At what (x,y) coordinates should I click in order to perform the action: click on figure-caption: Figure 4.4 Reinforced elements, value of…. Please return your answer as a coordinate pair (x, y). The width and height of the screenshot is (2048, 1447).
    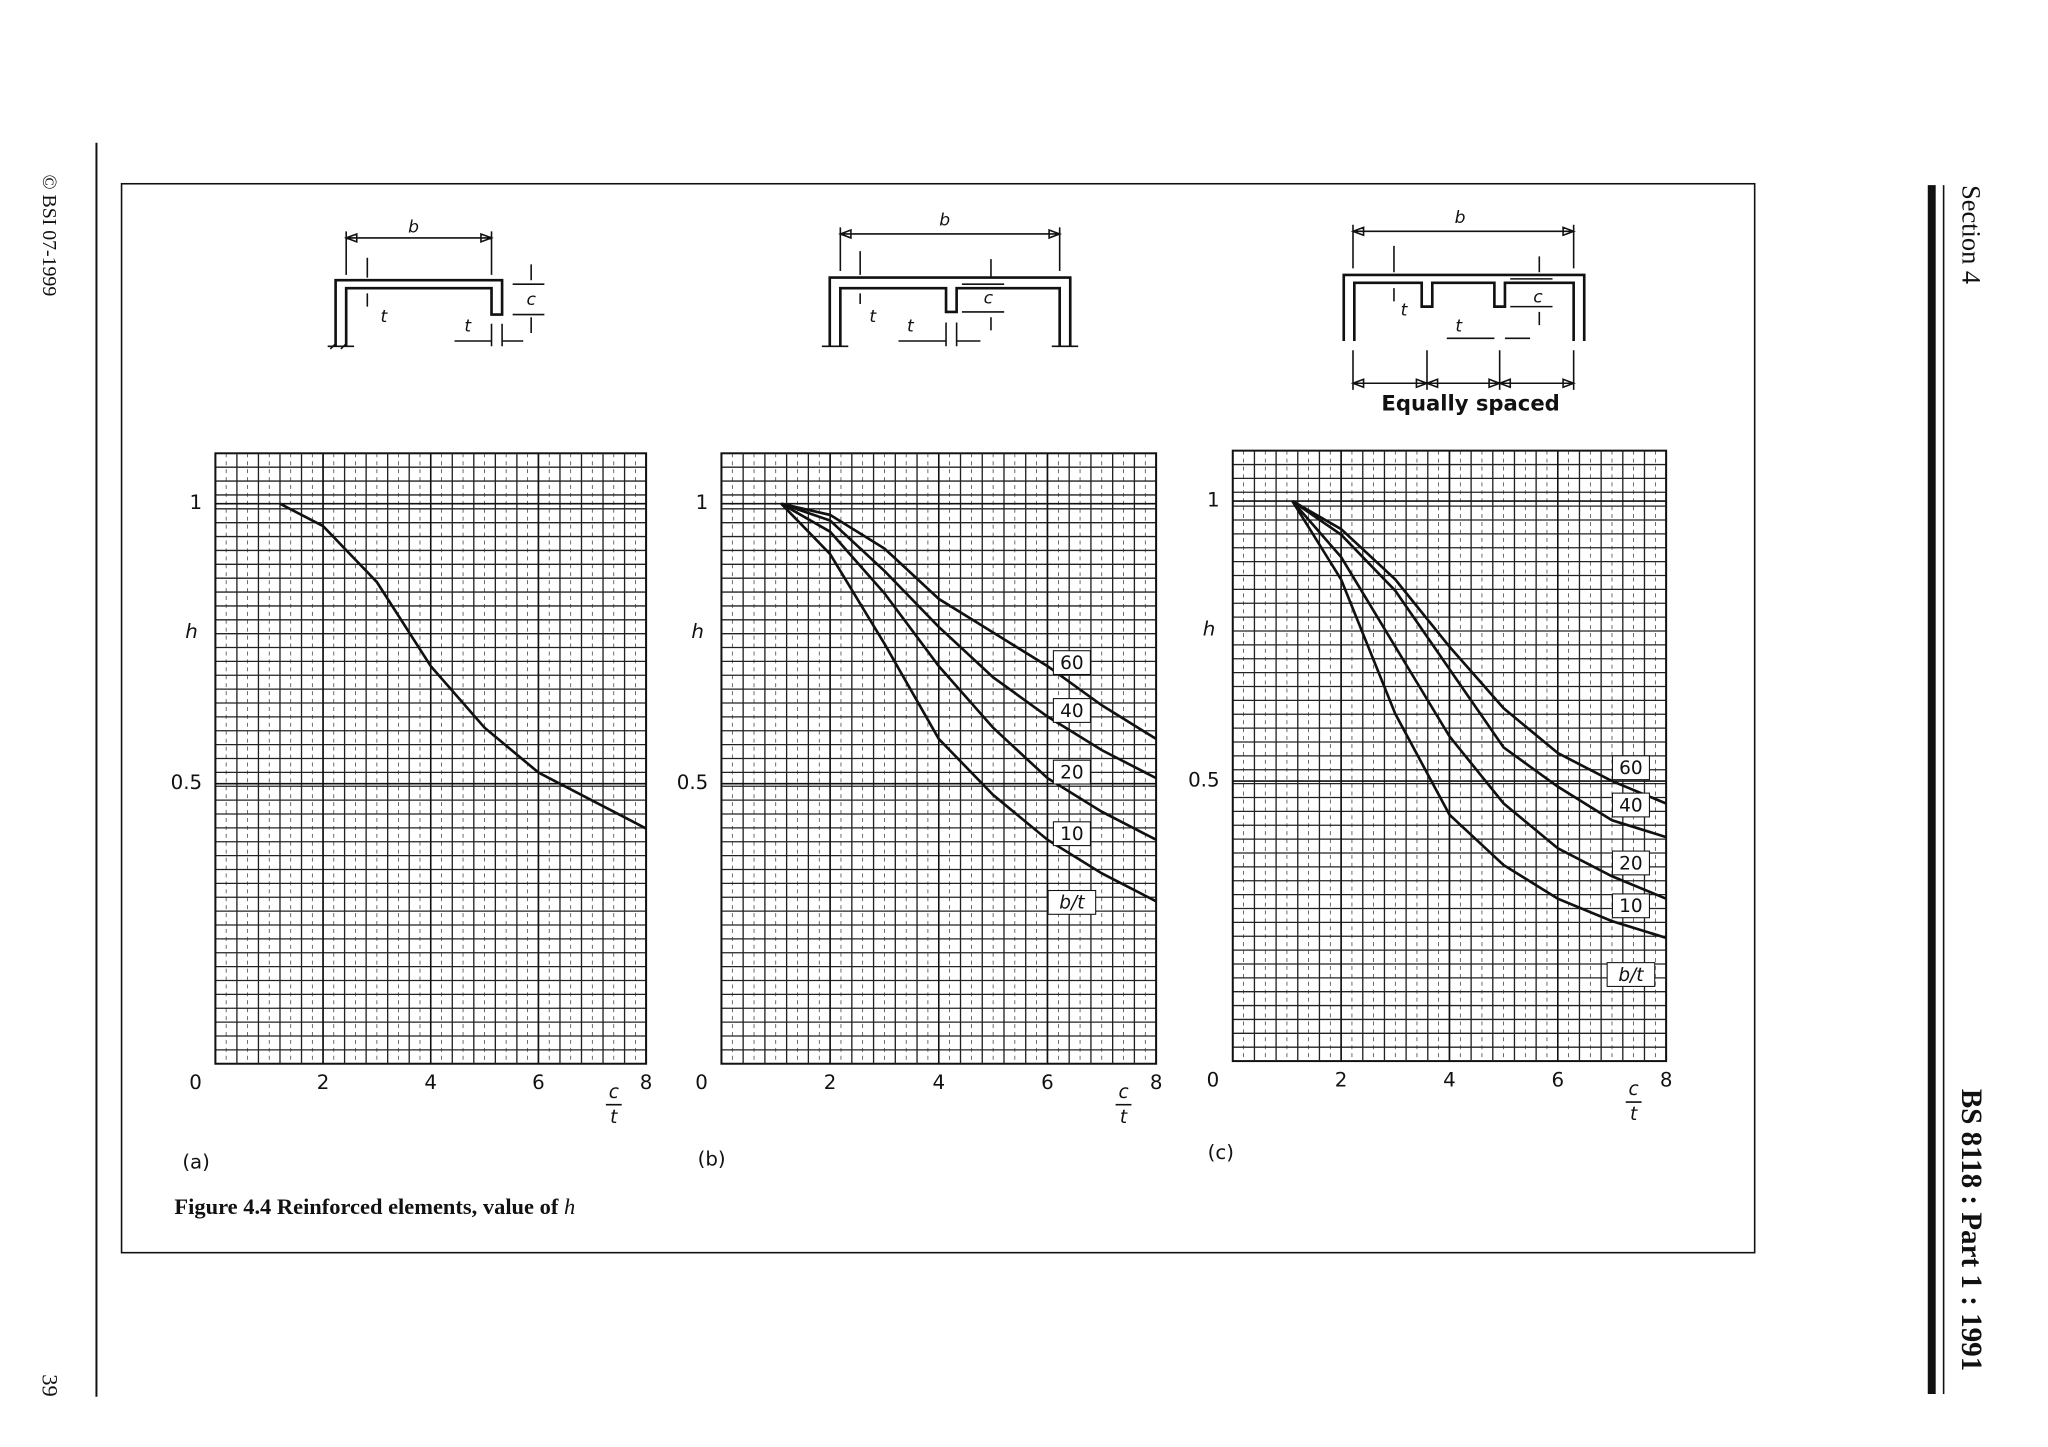
    Looking at the image, I should click on (374, 1206).